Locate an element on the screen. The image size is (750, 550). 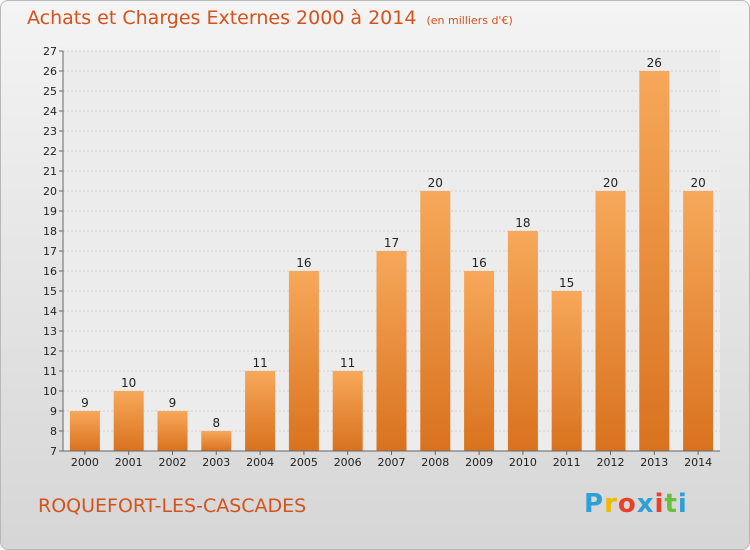
x-tick-label: 2012 is located at coordinates (611, 462).